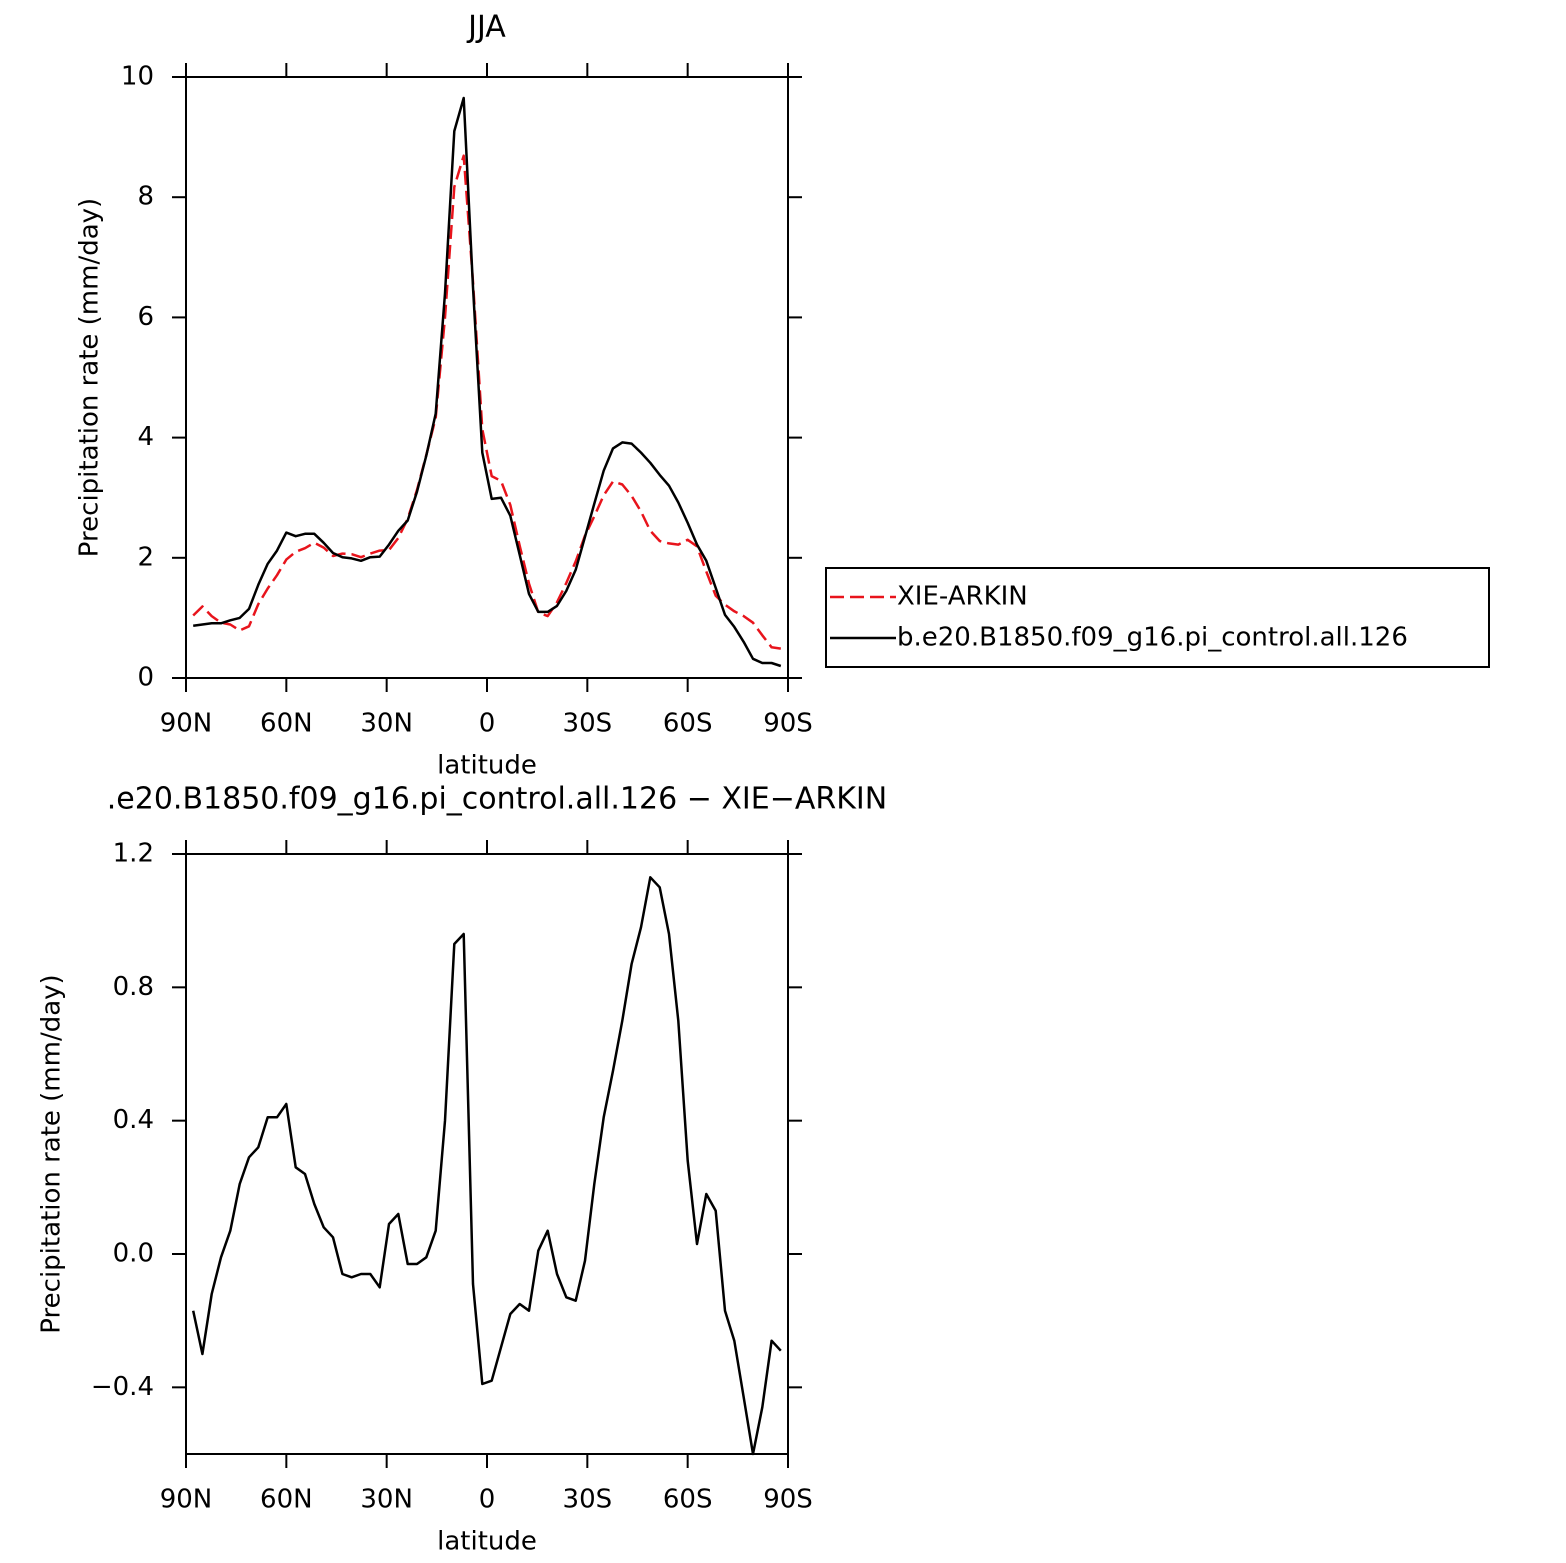 The image size is (1566, 1563). What do you see at coordinates (145, 678) in the screenshot?
I see `y-tick-label: 0` at bounding box center [145, 678].